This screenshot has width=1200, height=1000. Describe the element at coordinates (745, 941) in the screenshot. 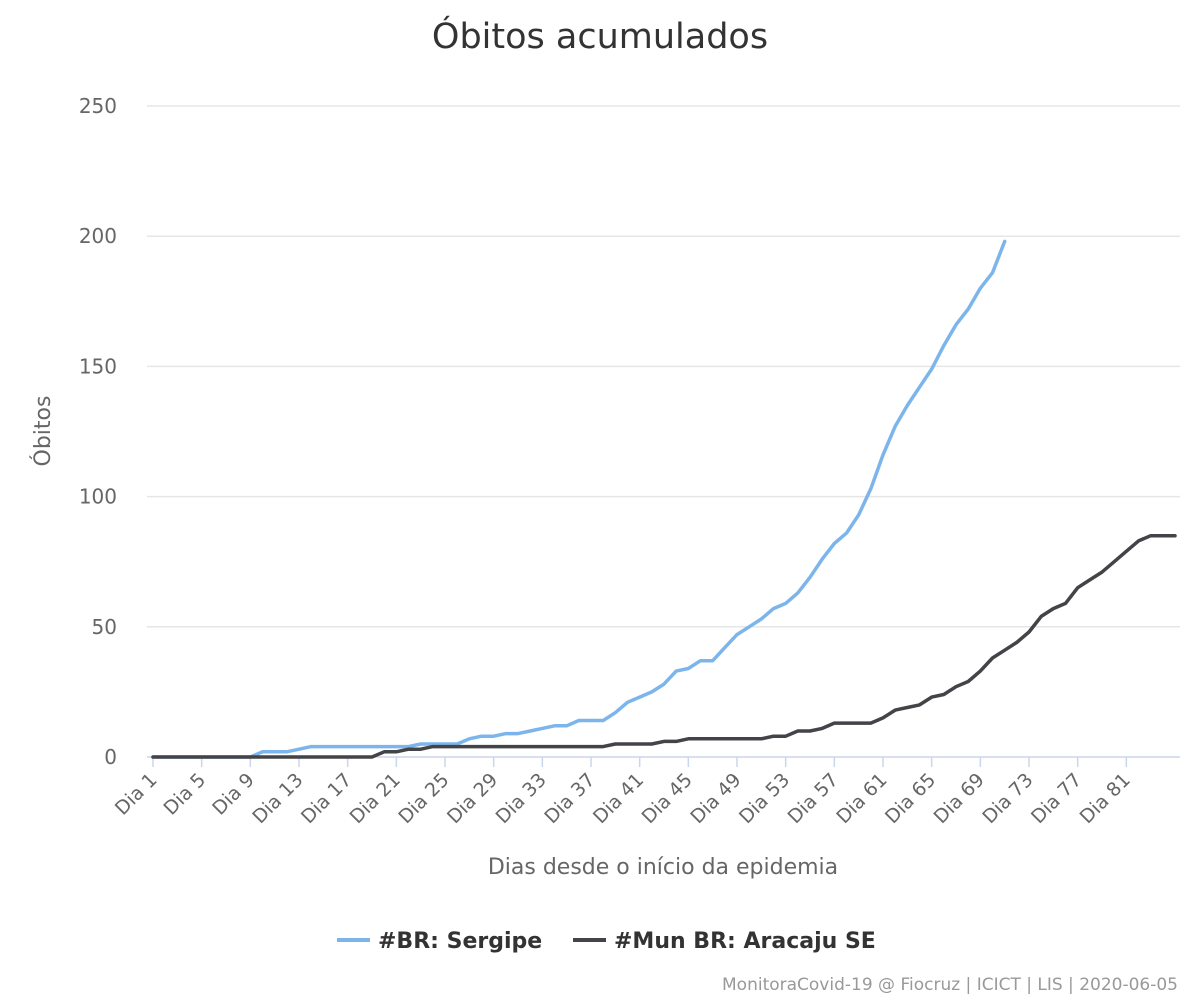

I see `legend-label: #Mun BR: Aracaju SE` at that location.